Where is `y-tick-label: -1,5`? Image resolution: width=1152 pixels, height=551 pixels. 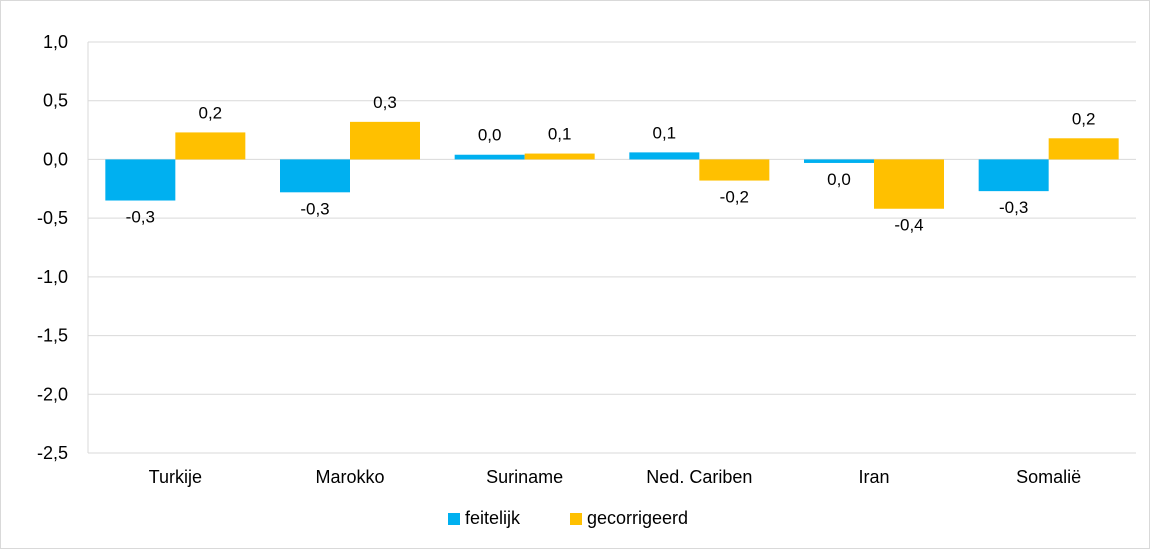 y-tick-label: -1,5 is located at coordinates (52, 336).